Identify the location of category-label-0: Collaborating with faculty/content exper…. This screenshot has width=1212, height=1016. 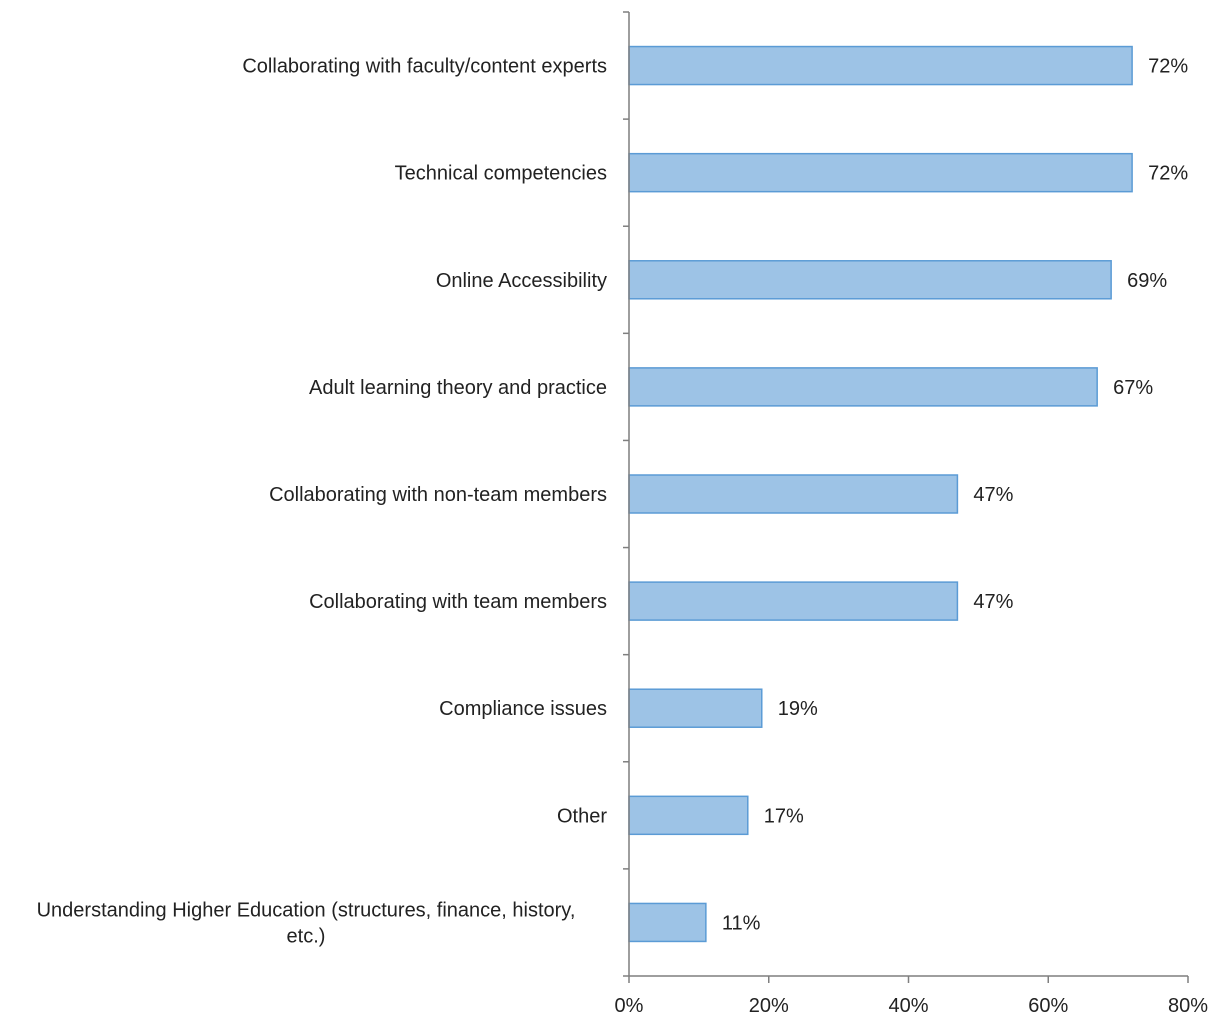
(424, 67).